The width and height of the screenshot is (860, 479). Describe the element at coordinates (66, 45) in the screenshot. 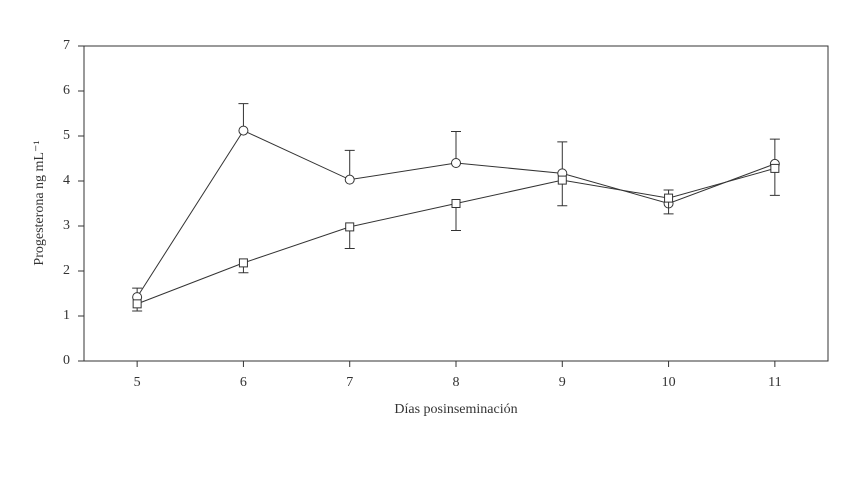

I see `y-tick-label: 7` at that location.